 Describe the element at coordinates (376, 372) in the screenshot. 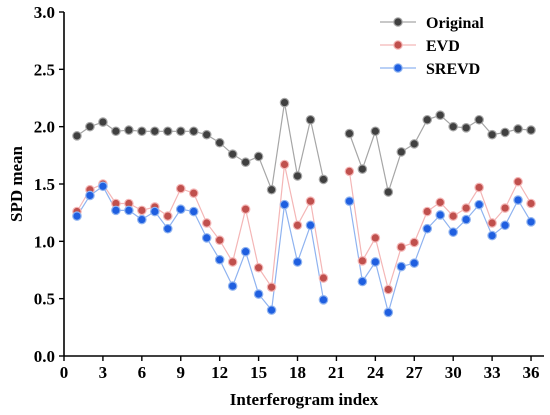

I see `x-tick-label: 24` at that location.